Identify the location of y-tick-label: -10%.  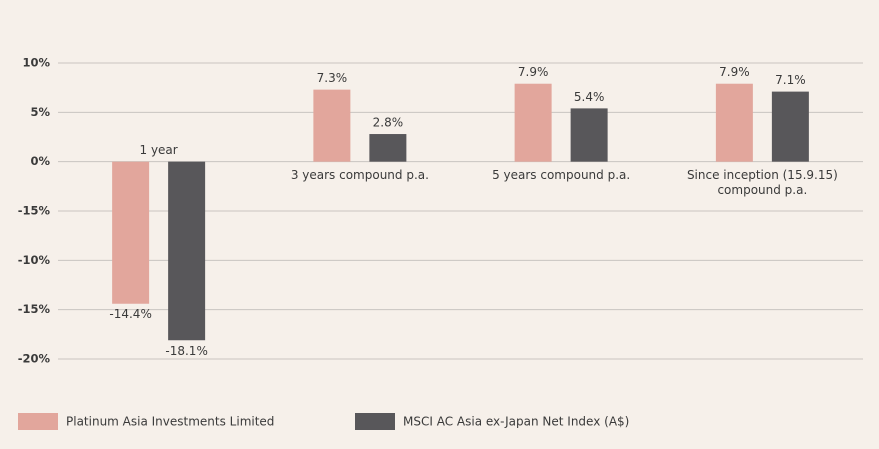
(34, 260).